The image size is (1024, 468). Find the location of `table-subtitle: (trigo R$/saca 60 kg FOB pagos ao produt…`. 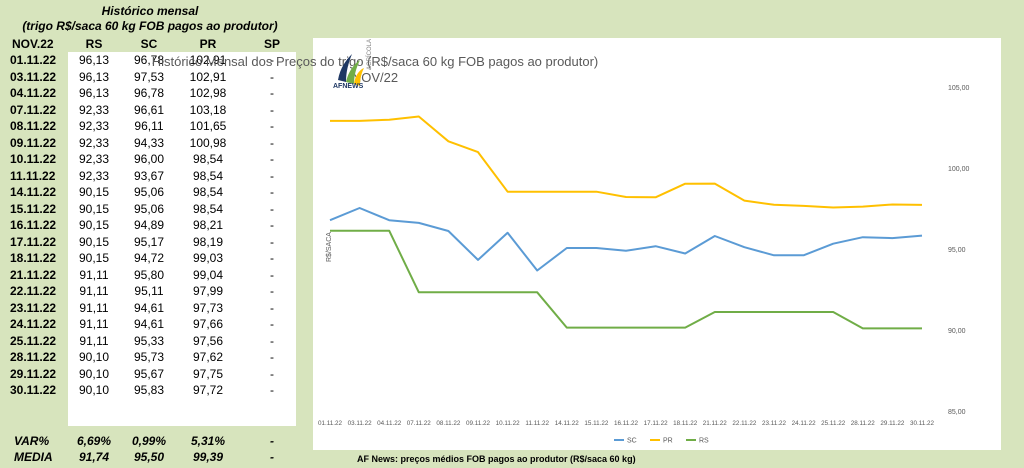

table-subtitle: (trigo R$/saca 60 kg FOB pagos ao produt… is located at coordinates (150, 26).